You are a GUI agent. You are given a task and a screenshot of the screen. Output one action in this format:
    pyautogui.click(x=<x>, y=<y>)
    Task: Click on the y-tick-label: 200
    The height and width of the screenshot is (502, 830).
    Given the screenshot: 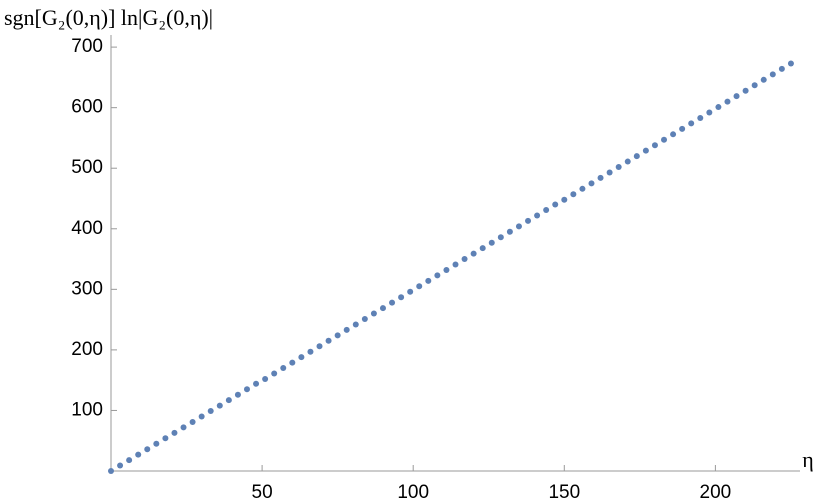 What is the action you would take?
    pyautogui.click(x=87, y=349)
    